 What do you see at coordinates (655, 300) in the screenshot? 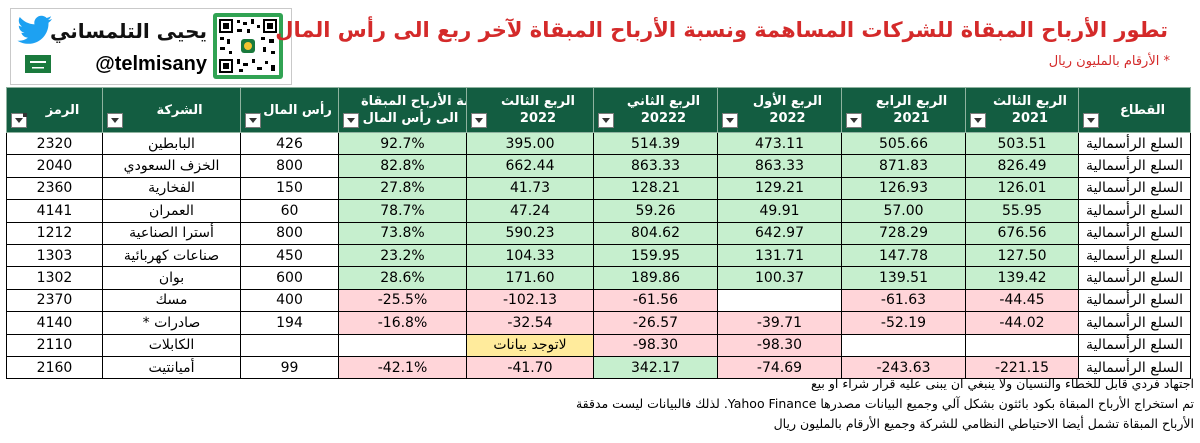
I see `cell-q2-2022: -61.56` at bounding box center [655, 300].